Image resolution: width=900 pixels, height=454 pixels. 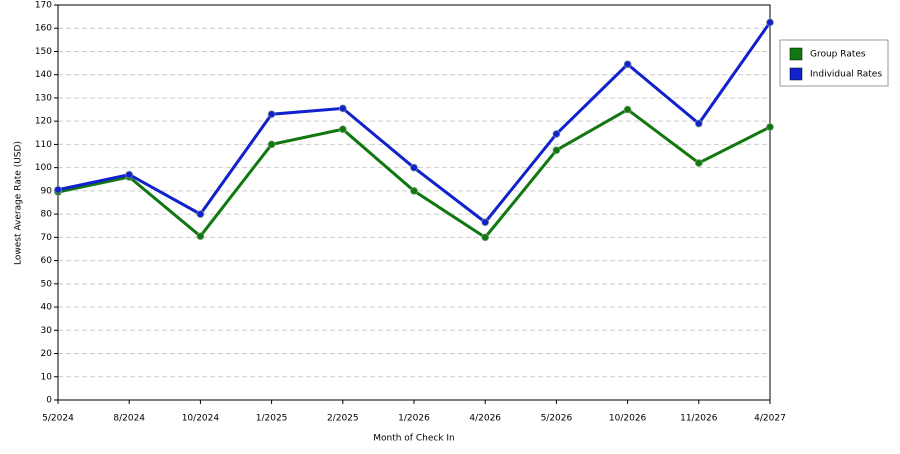 What do you see at coordinates (43, 29) in the screenshot?
I see `y-tick-label: 160` at bounding box center [43, 29].